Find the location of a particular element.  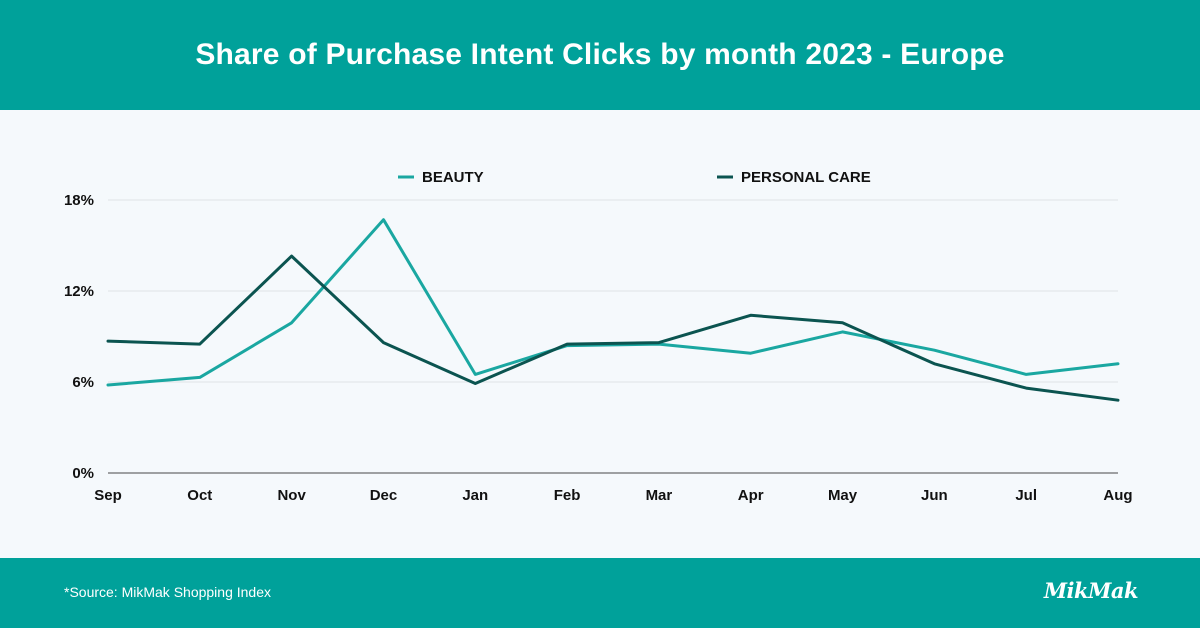

source-note: *Source: MikMak Shopping Index is located at coordinates (167, 592).